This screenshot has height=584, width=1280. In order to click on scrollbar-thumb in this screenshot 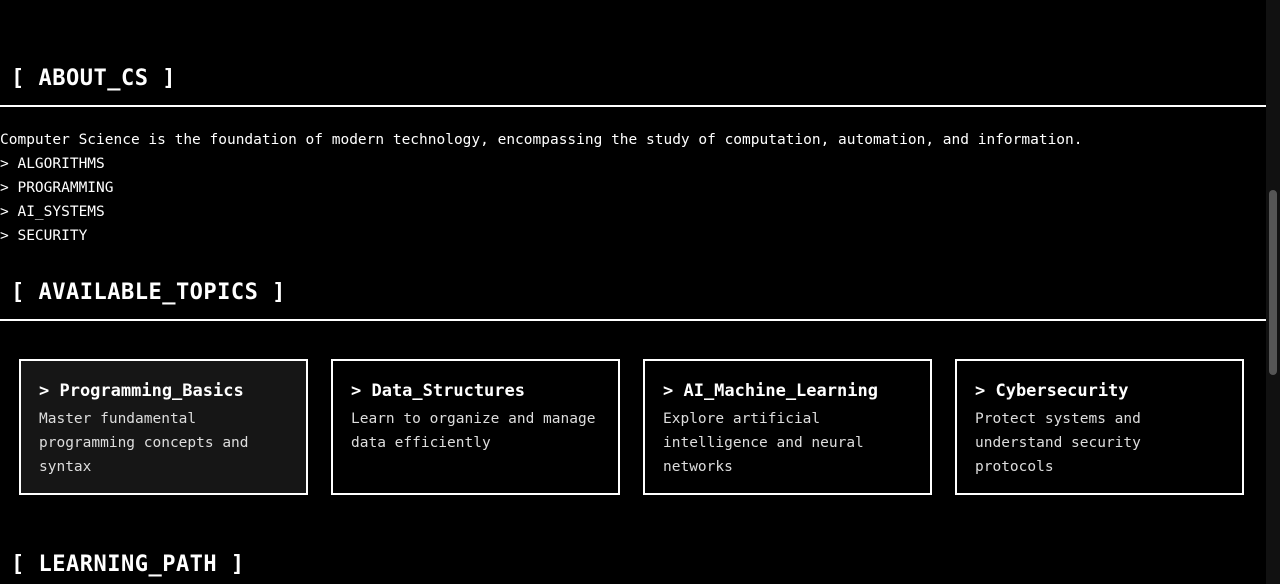, I will do `click(1273, 282)`.